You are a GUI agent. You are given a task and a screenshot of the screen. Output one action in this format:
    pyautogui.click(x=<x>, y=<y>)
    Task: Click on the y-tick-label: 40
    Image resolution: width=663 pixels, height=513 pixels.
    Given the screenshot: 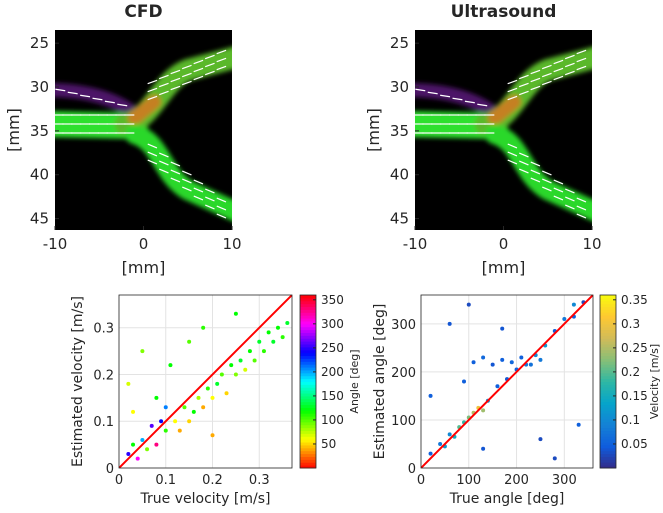 What is the action you would take?
    pyautogui.click(x=399, y=175)
    